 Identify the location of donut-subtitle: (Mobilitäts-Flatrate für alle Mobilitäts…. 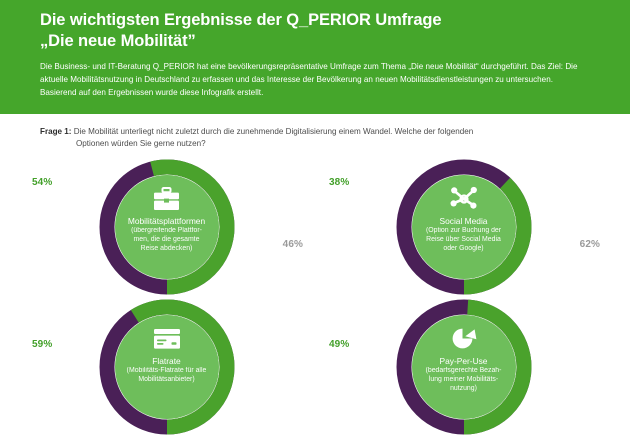
(167, 376).